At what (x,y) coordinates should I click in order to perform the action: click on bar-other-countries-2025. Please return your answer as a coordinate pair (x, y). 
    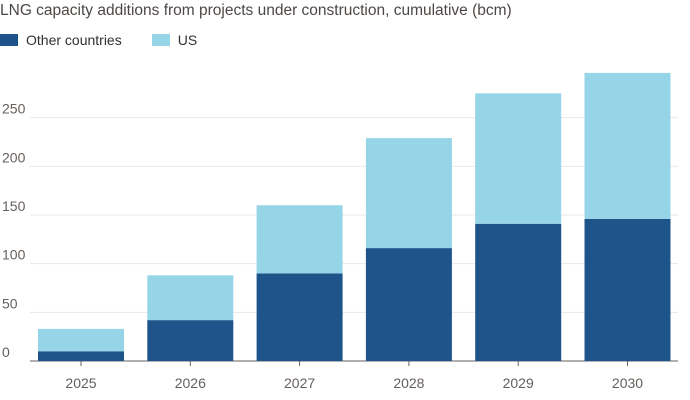
    Looking at the image, I should click on (81, 356).